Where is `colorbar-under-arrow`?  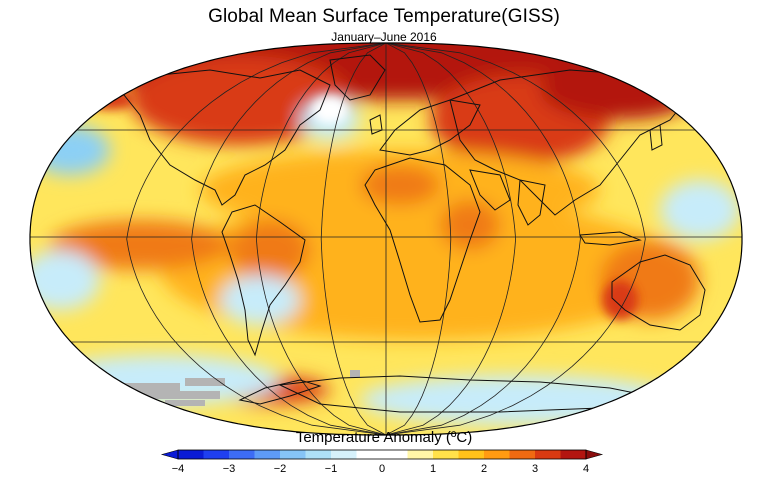
colorbar-under-arrow is located at coordinates (169, 454).